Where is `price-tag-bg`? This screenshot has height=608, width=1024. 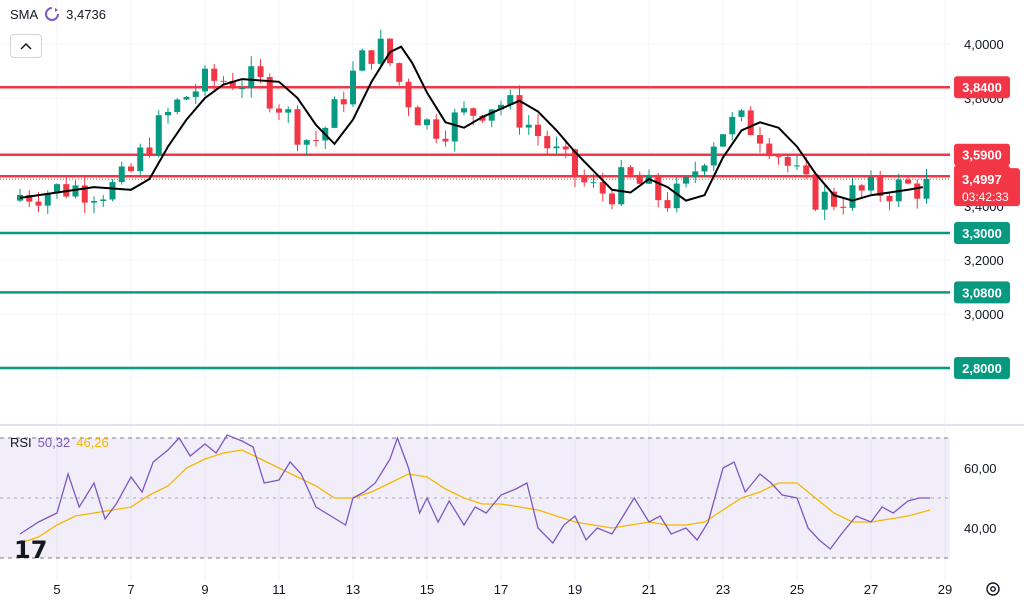
price-tag-bg is located at coordinates (987, 187).